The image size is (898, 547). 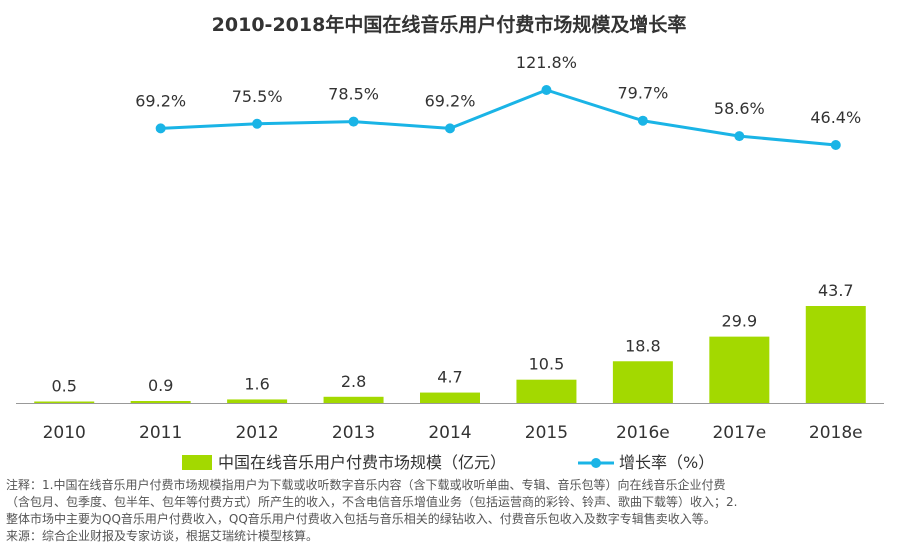 What do you see at coordinates (835, 145) in the screenshot?
I see `growth-point-2018e` at bounding box center [835, 145].